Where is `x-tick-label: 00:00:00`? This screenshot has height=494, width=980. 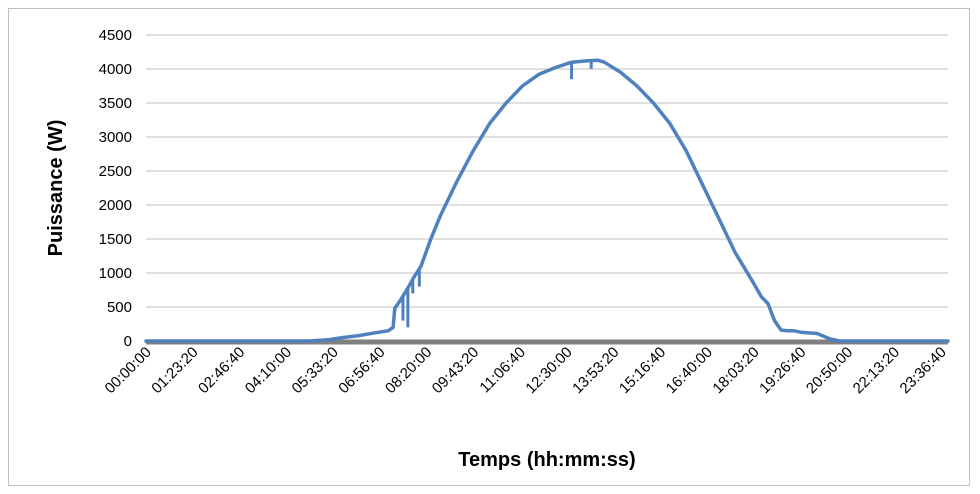 x-tick-label: 00:00:00 is located at coordinates (128, 370).